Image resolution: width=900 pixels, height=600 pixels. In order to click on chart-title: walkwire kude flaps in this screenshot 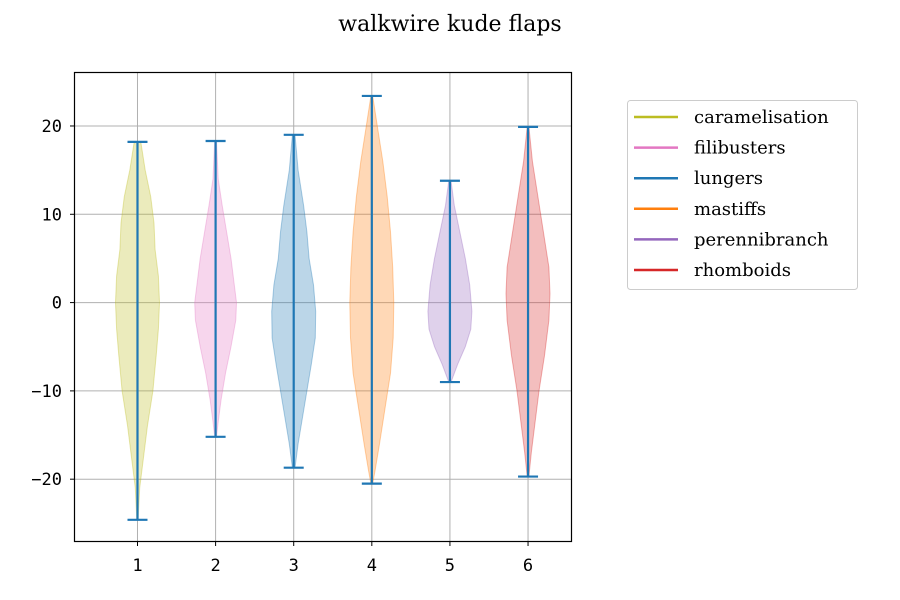, I will do `click(449, 24)`.